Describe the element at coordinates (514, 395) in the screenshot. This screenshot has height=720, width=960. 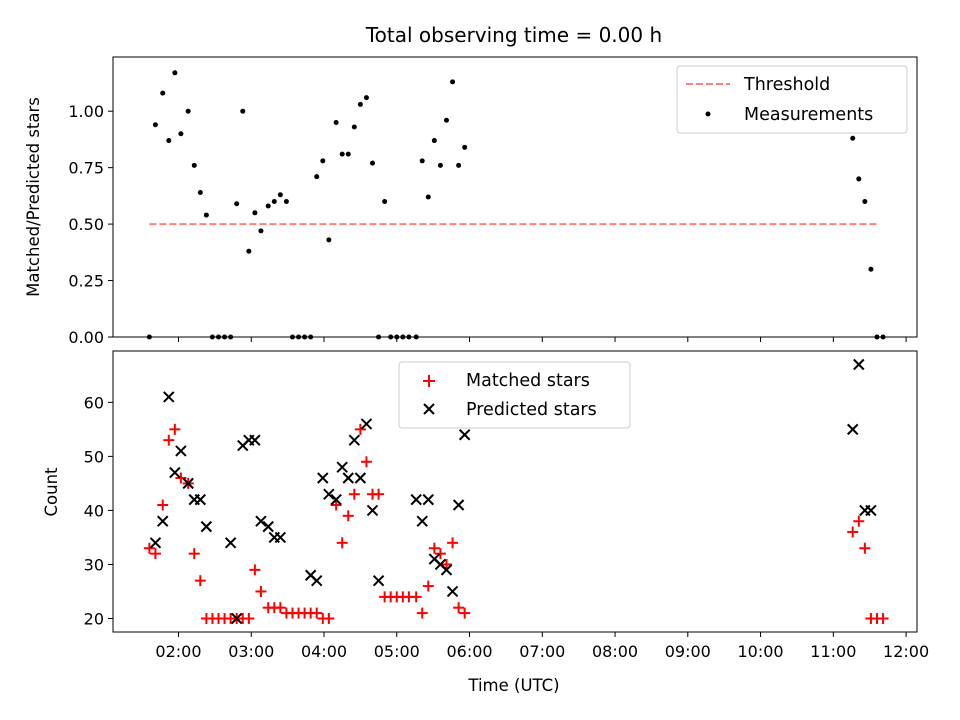
I see `bottom-legend: Matched stars Predicted stars` at that location.